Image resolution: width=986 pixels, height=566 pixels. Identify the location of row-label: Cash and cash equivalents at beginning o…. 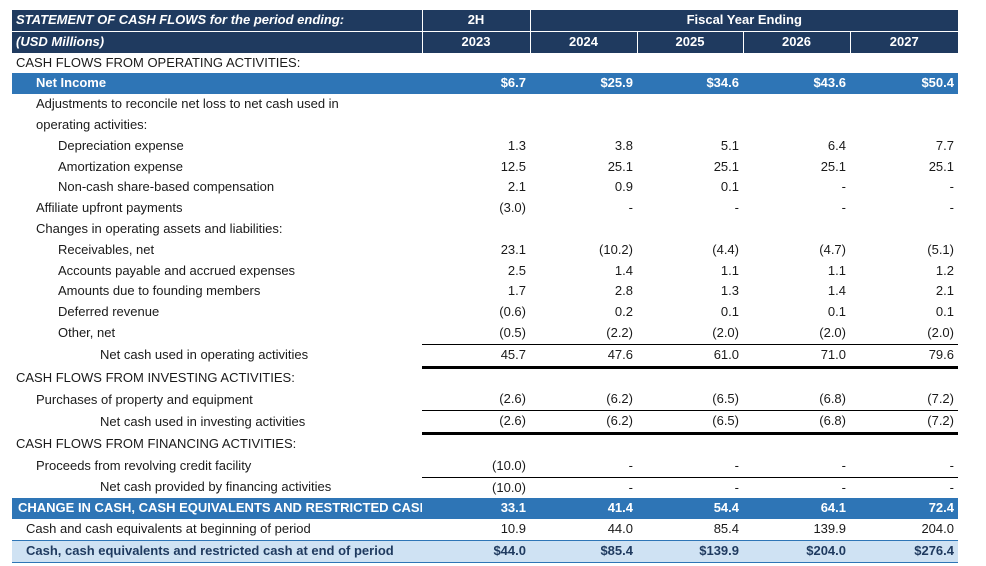
(168, 529).